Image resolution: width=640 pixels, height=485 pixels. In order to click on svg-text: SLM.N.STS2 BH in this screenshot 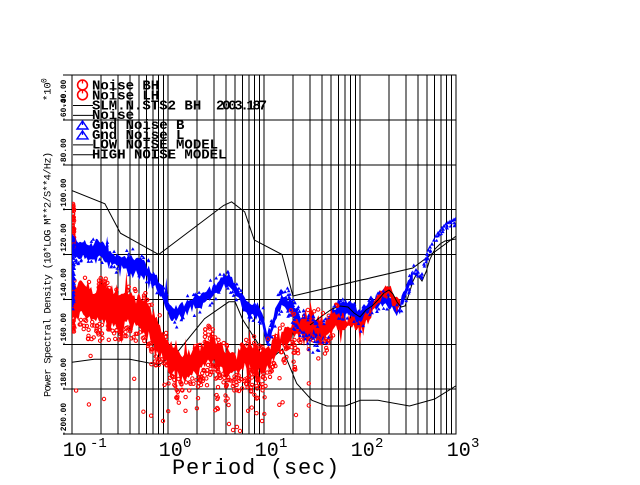, I will do `click(146, 106)`.